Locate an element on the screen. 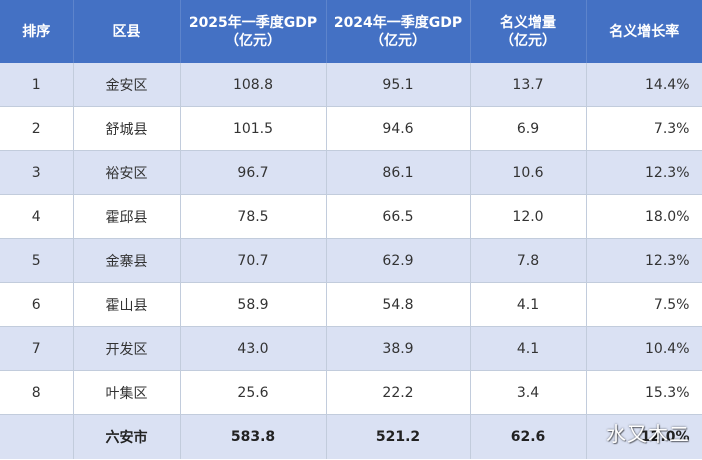  cell-gdp-2024: 38.9 is located at coordinates (398, 348).